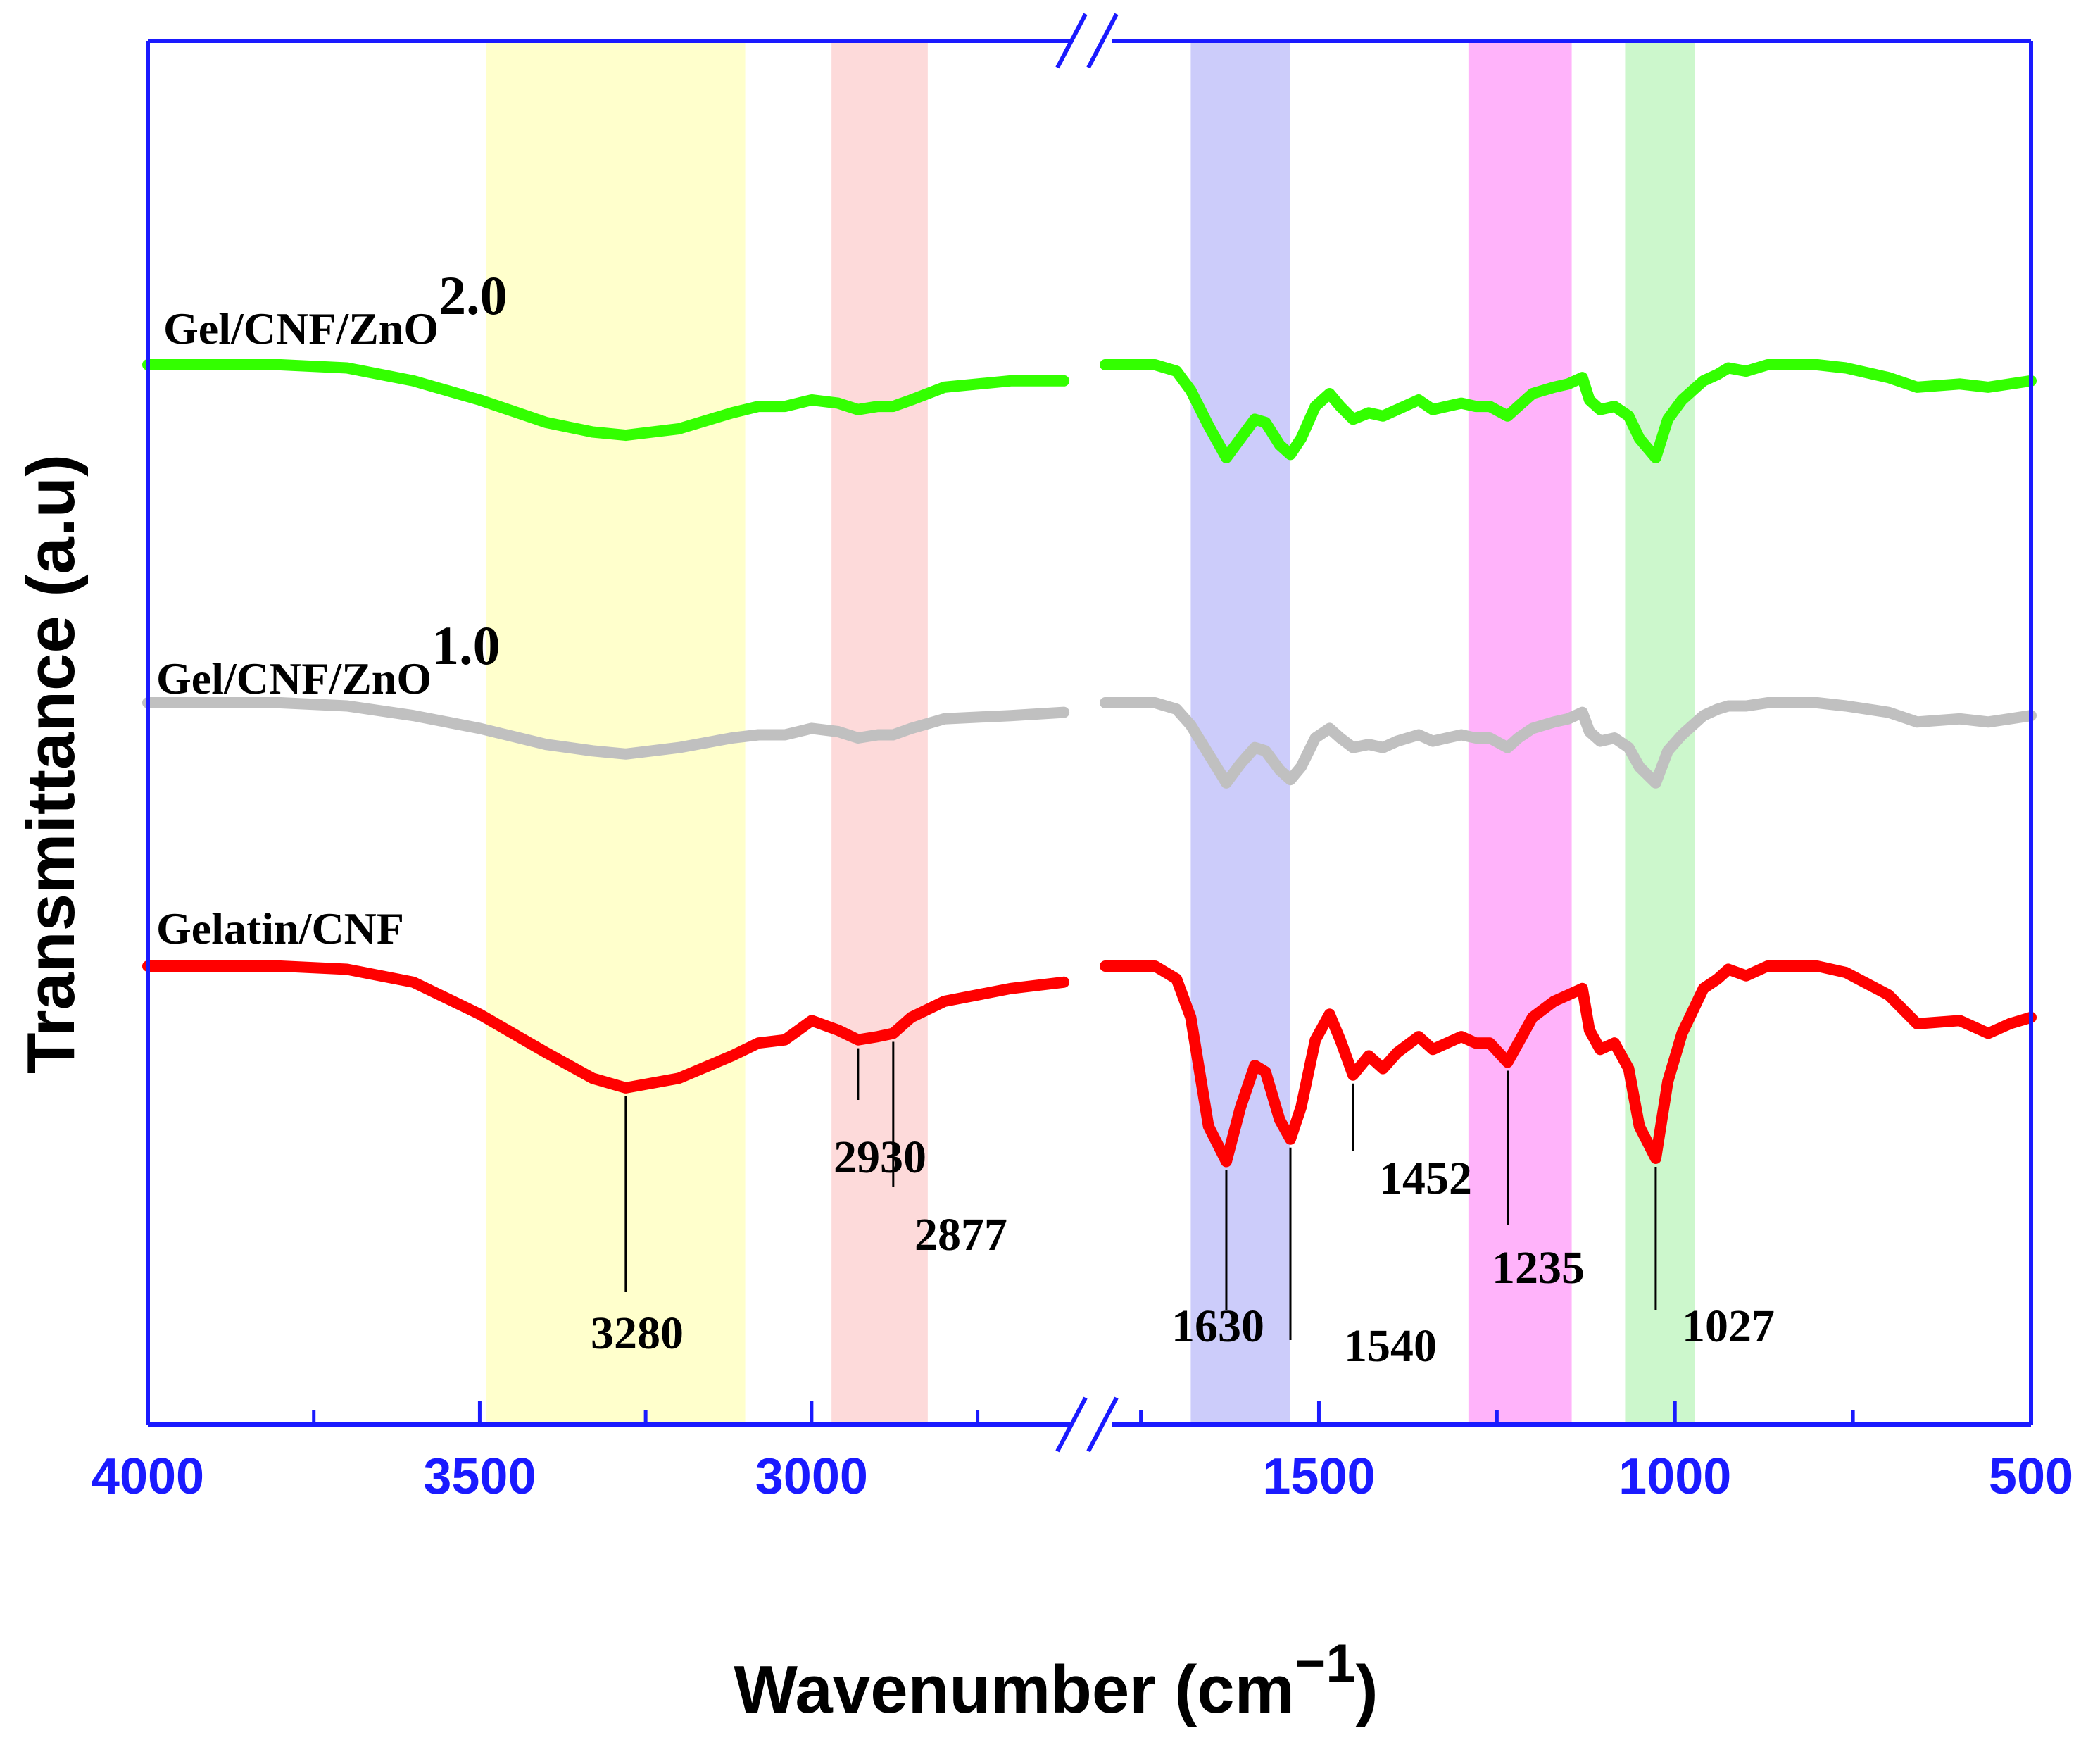  What do you see at coordinates (479, 1476) in the screenshot?
I see `x-tick-label-3500: 3500` at bounding box center [479, 1476].